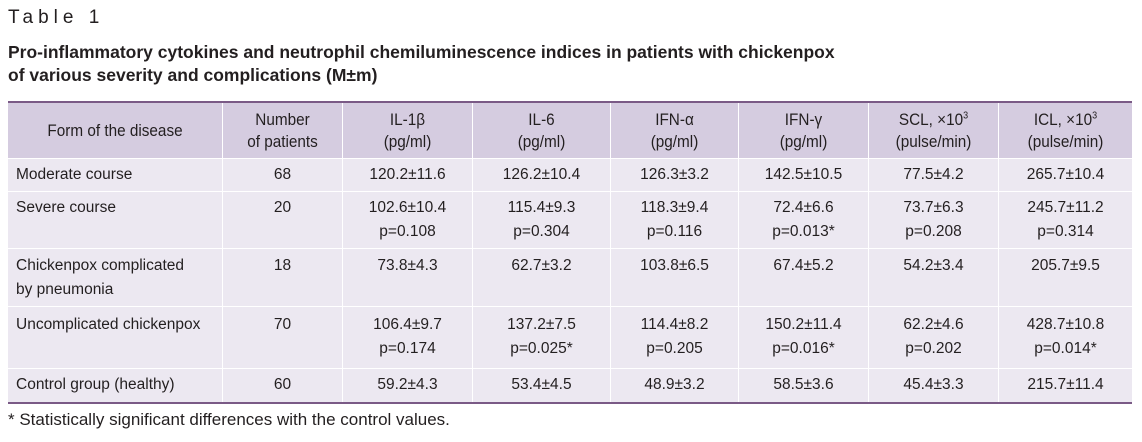  I want to click on row-patient-count: 20, so click(282, 207).